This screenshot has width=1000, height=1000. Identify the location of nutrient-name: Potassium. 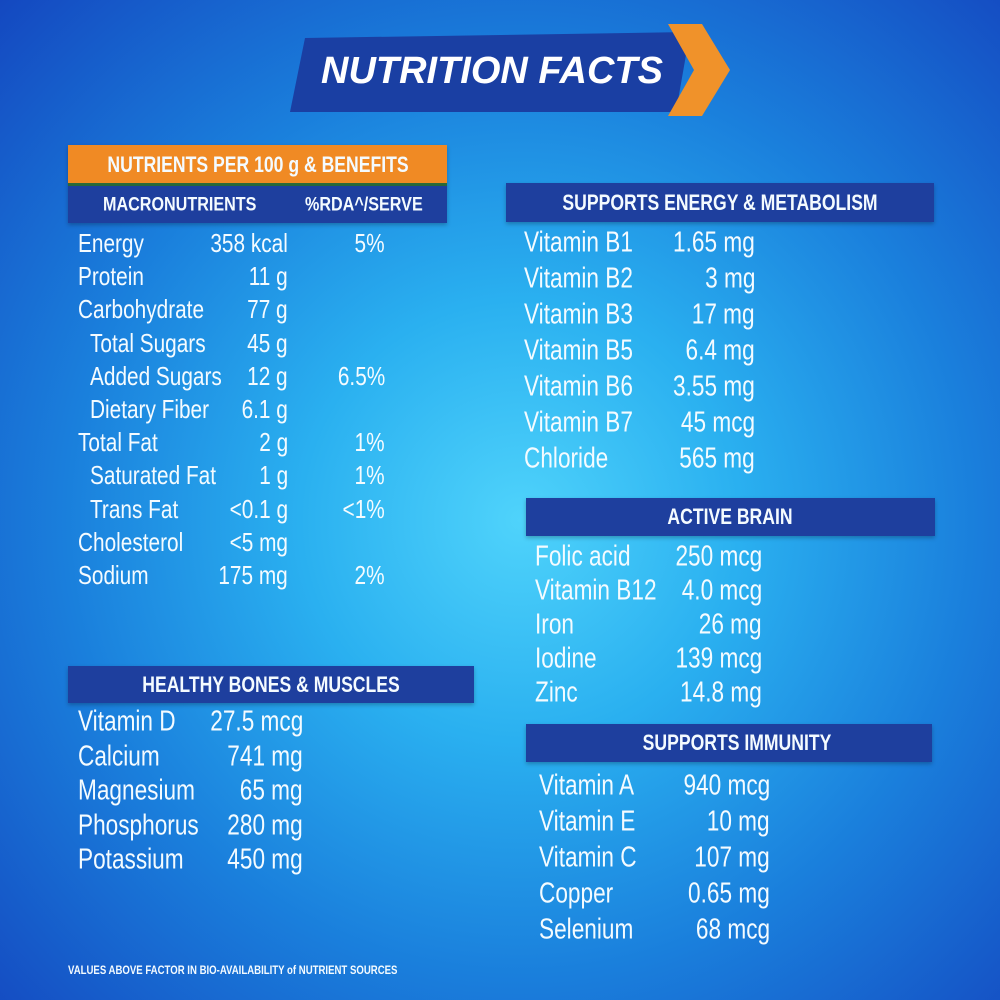
(131, 859).